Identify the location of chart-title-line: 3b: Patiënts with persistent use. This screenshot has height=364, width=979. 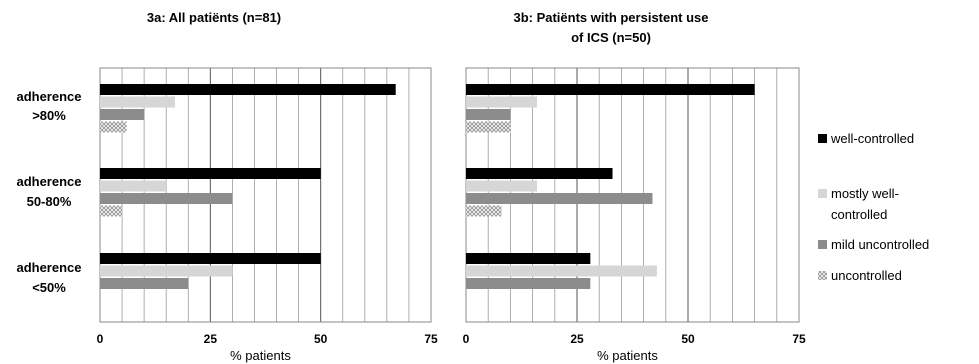
(610, 17).